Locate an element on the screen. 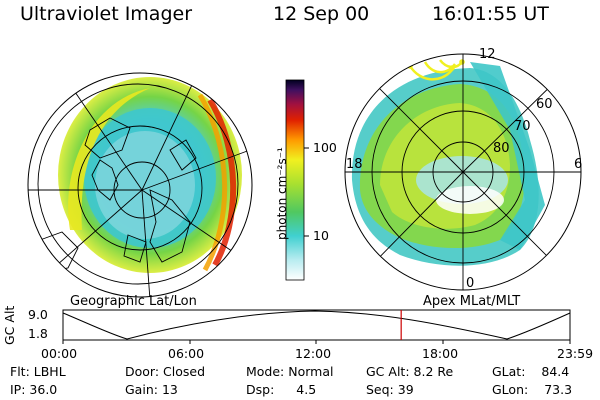 The height and width of the screenshot is (400, 600). status-gain-value: 13 is located at coordinates (169, 389).